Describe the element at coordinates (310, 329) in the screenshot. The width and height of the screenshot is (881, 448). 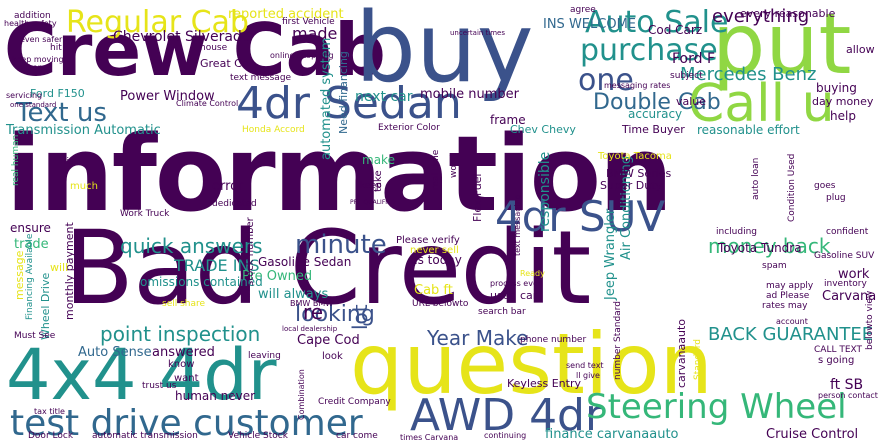
I see `word-local-dealership: local dealership` at that location.